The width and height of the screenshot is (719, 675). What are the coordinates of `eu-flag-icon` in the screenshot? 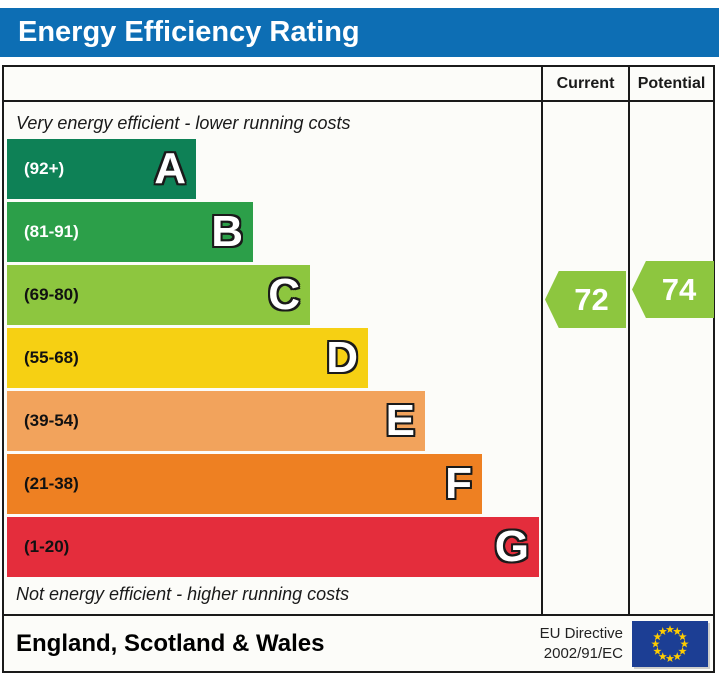 It's located at (670, 643).